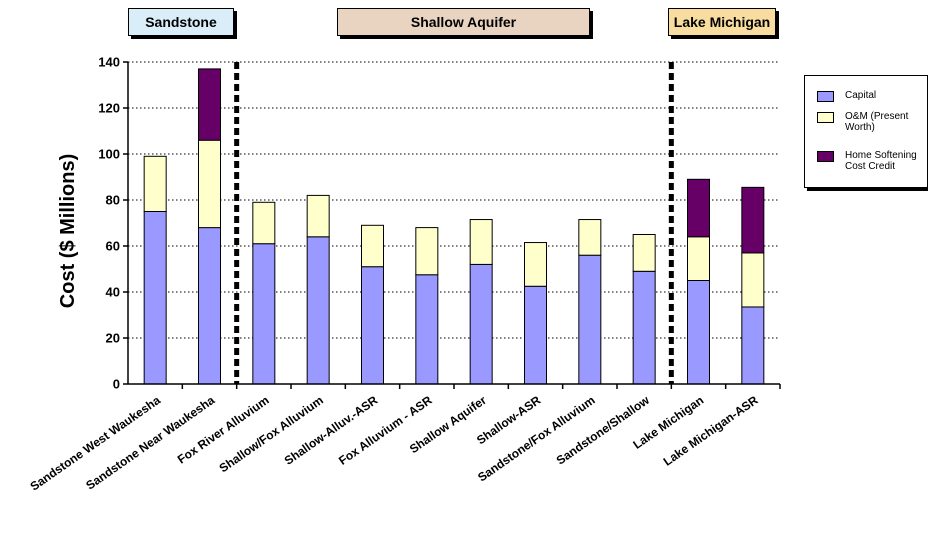 Image resolution: width=928 pixels, height=548 pixels. I want to click on y-tick-label: 60, so click(113, 246).